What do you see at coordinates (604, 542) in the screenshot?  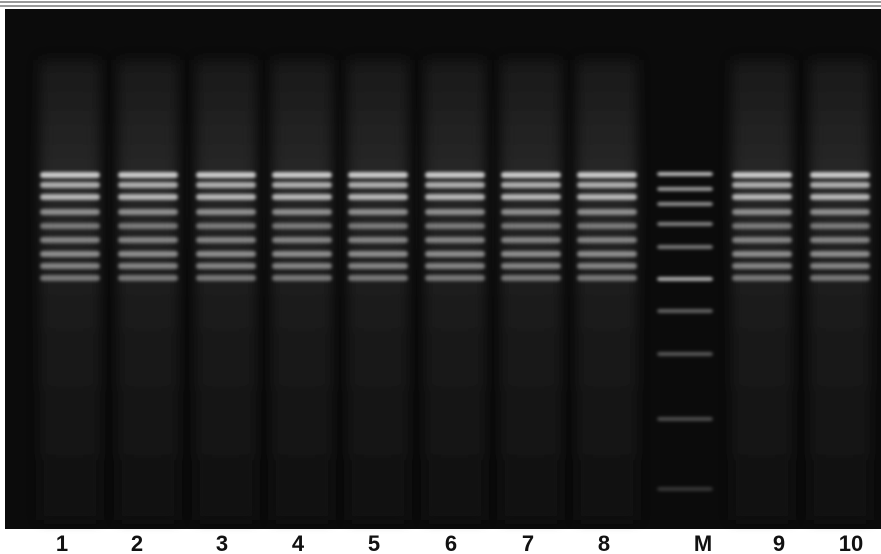 I see `lane-label: 8` at bounding box center [604, 542].